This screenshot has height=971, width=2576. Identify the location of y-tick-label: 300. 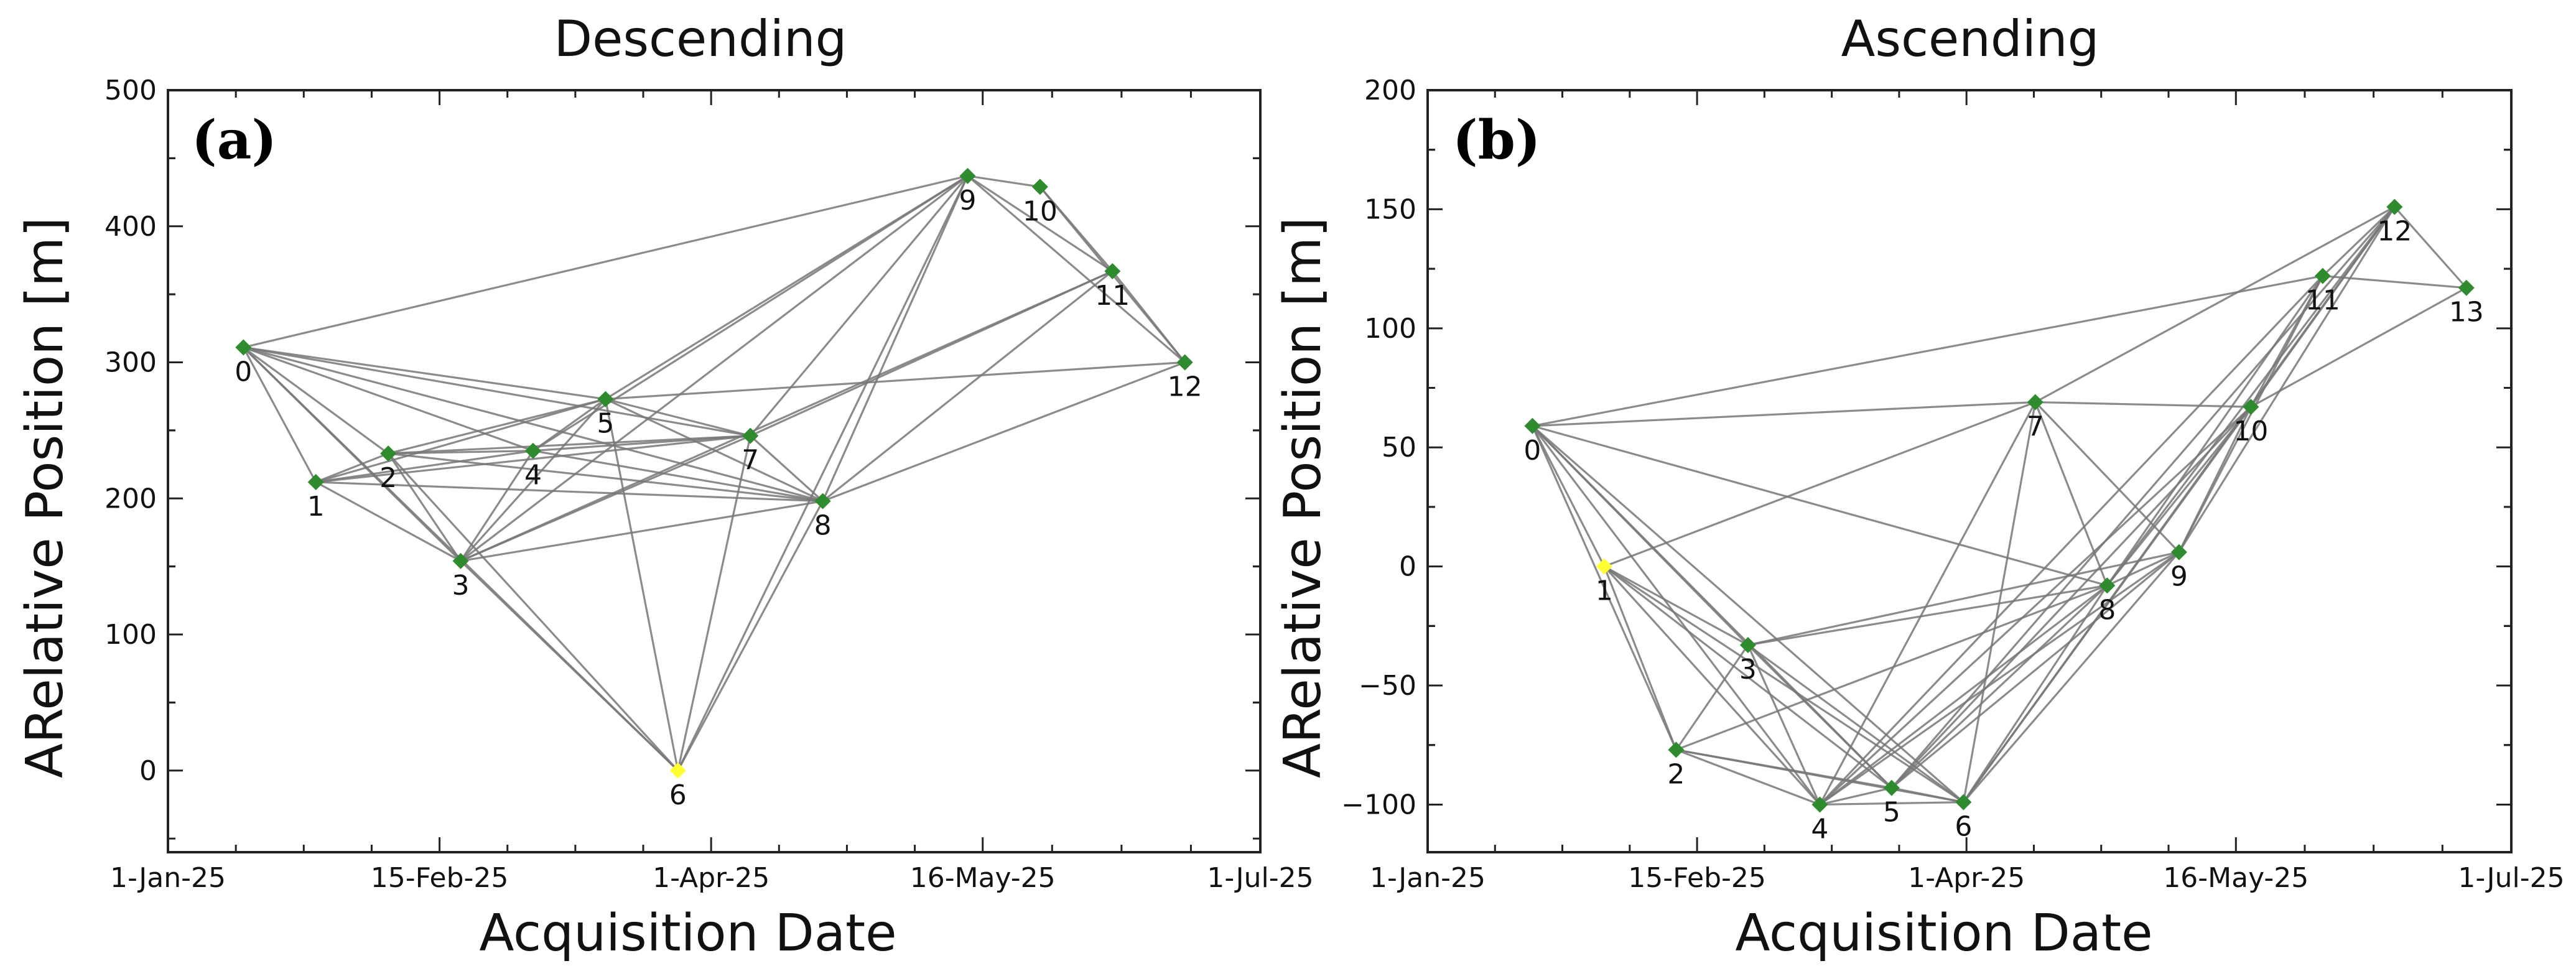
(131, 363).